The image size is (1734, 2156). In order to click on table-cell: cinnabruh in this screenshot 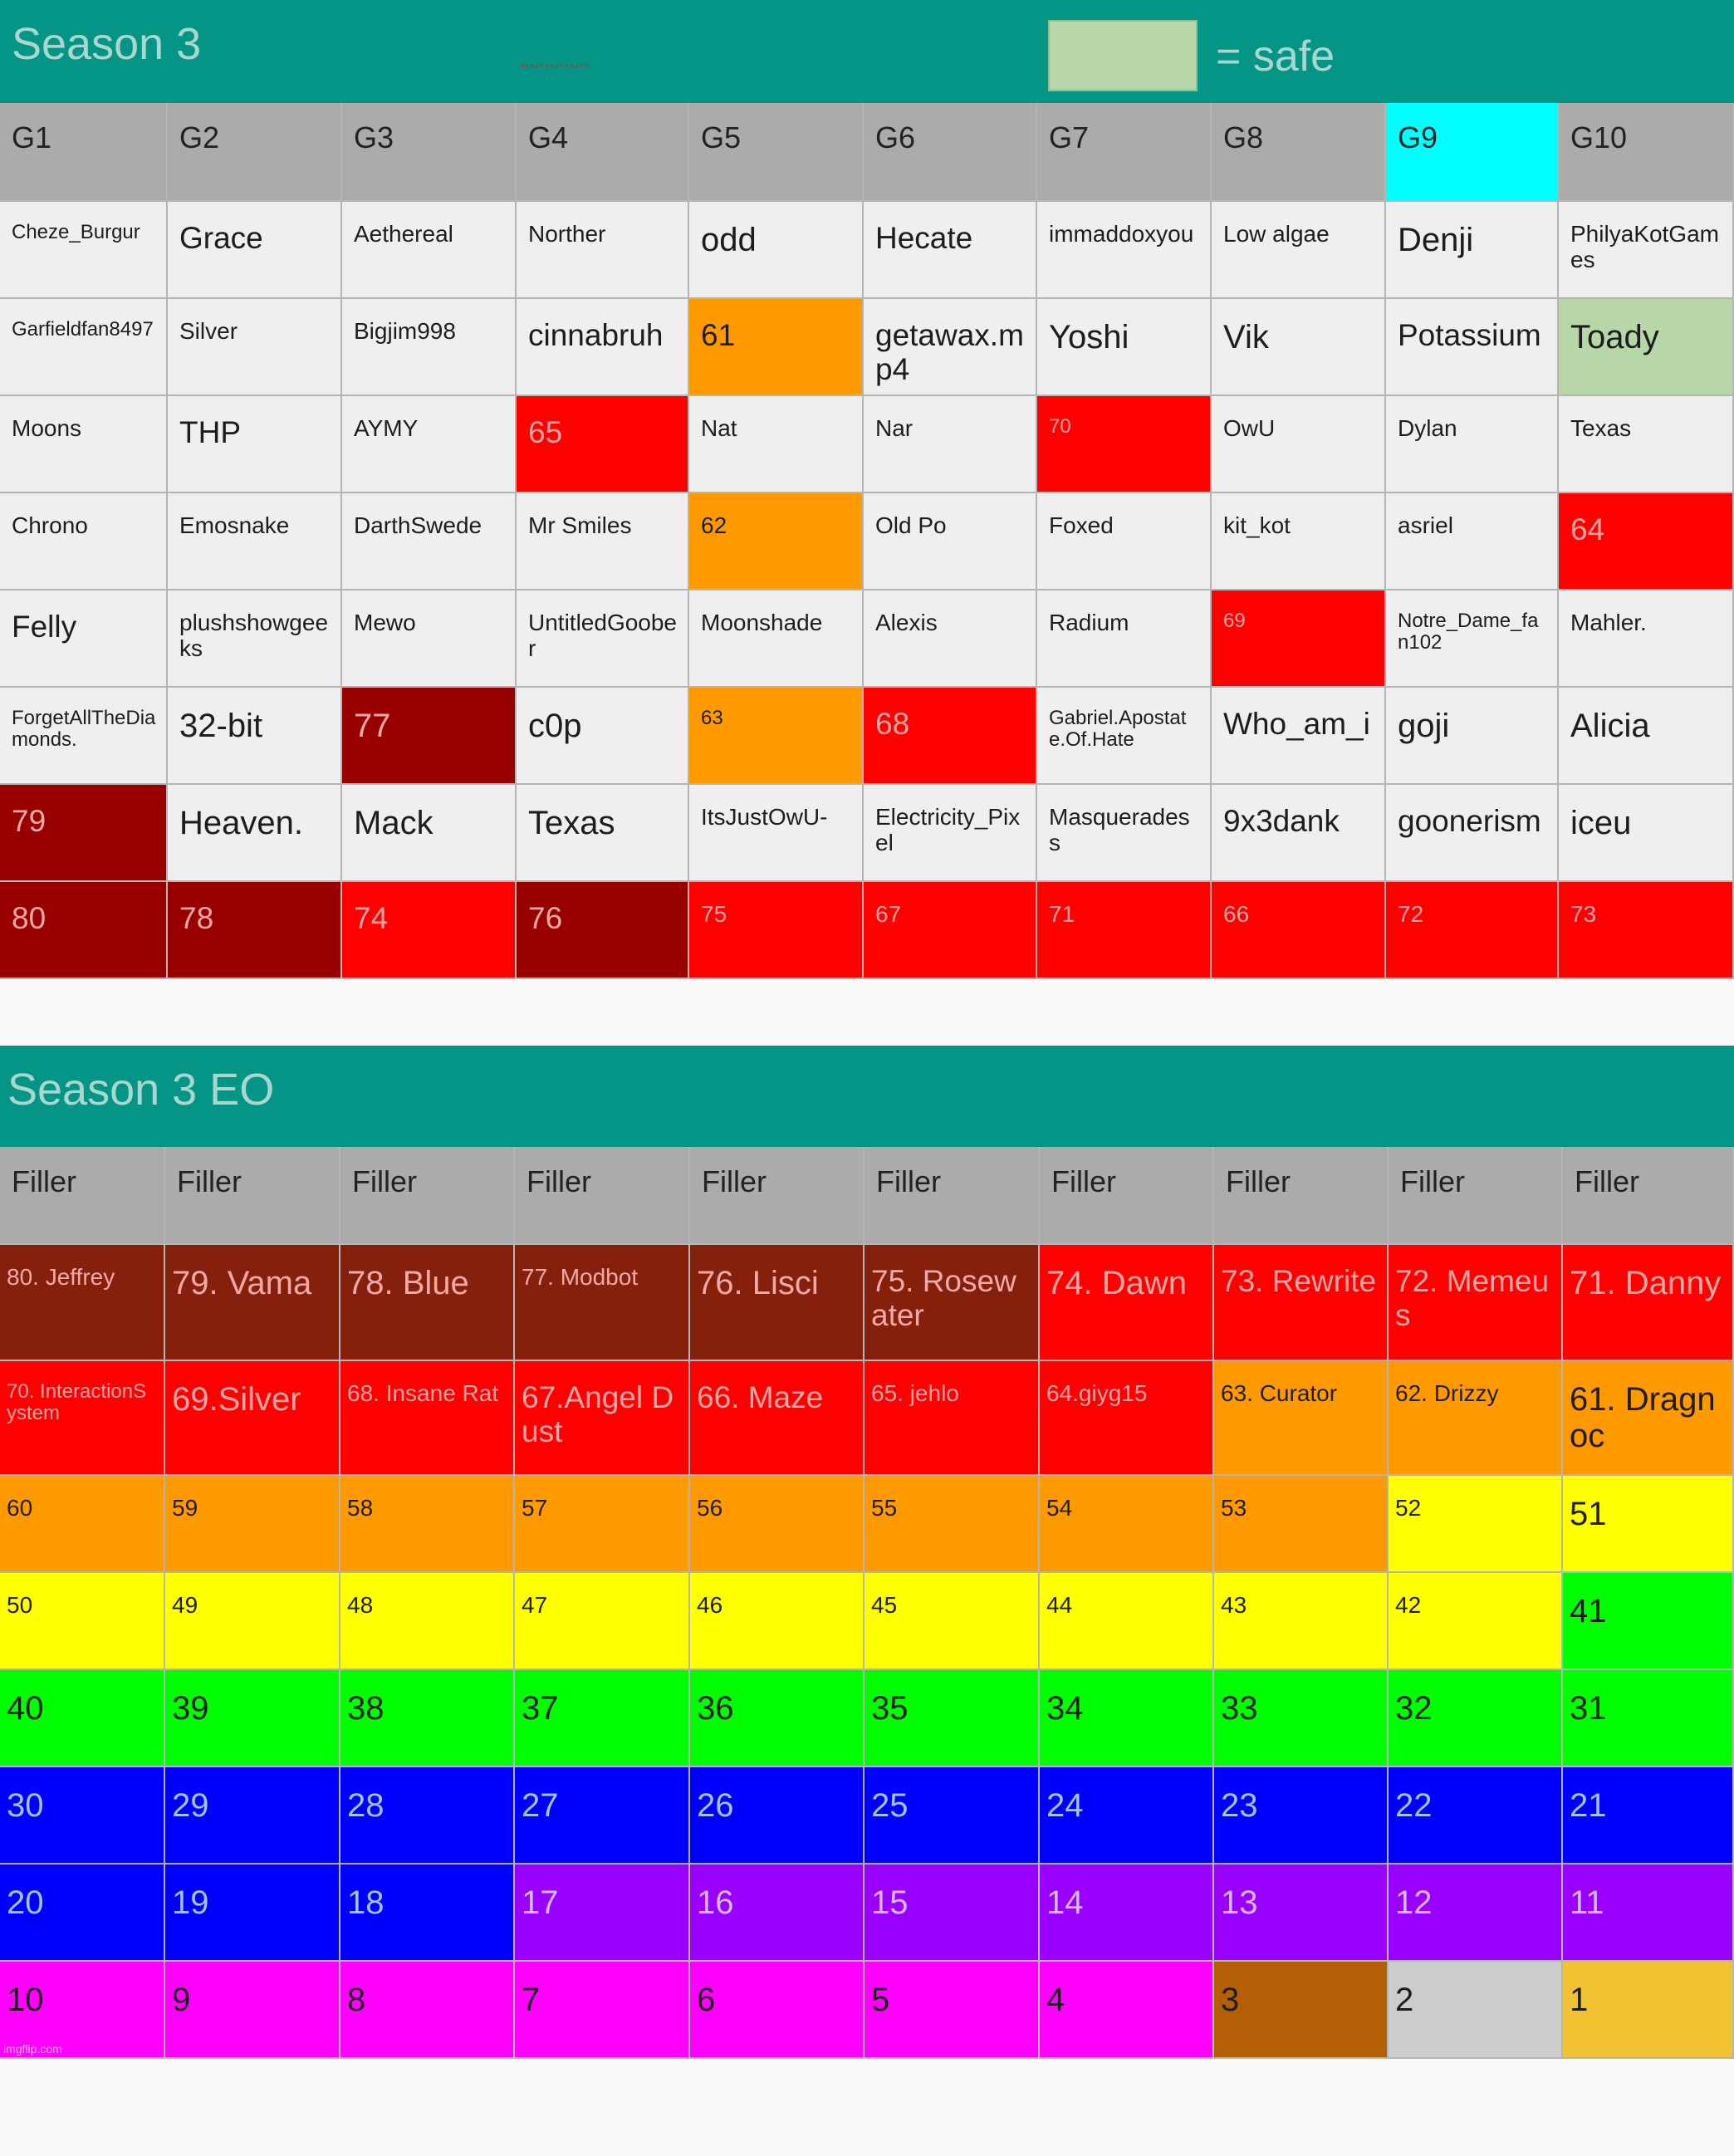, I will do `click(603, 347)`.